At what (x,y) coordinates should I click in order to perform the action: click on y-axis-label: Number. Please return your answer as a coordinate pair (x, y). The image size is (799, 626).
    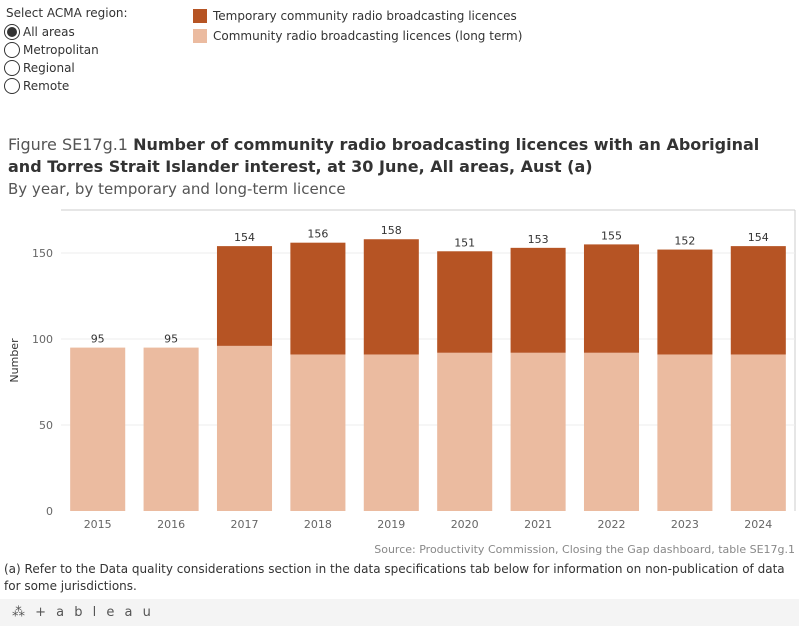
    Looking at the image, I should click on (14, 360).